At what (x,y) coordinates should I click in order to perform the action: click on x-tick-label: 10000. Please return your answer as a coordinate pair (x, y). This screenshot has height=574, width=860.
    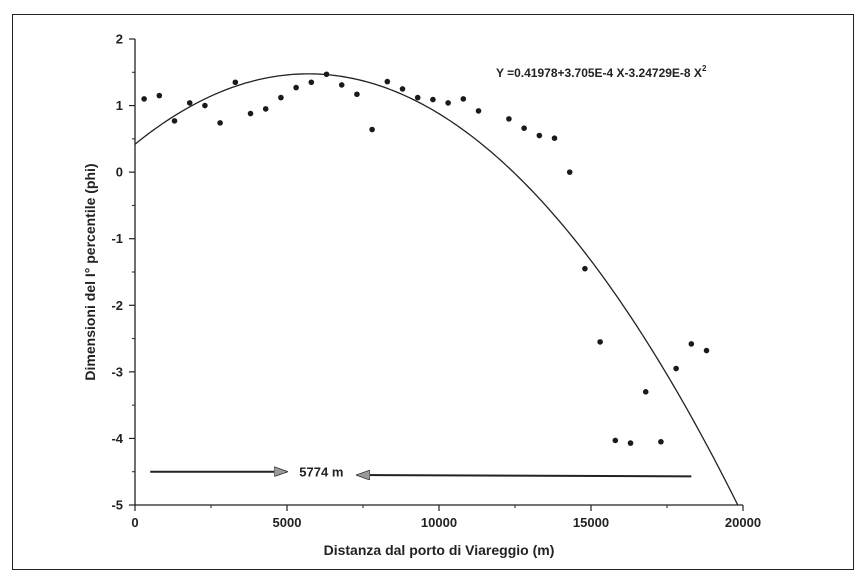
    Looking at the image, I should click on (439, 522).